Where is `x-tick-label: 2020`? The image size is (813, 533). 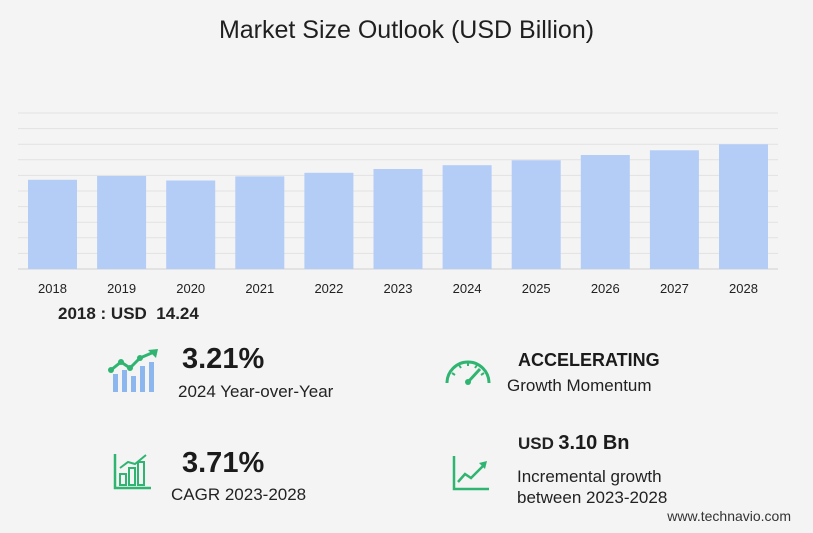
x-tick-label: 2020 is located at coordinates (190, 288).